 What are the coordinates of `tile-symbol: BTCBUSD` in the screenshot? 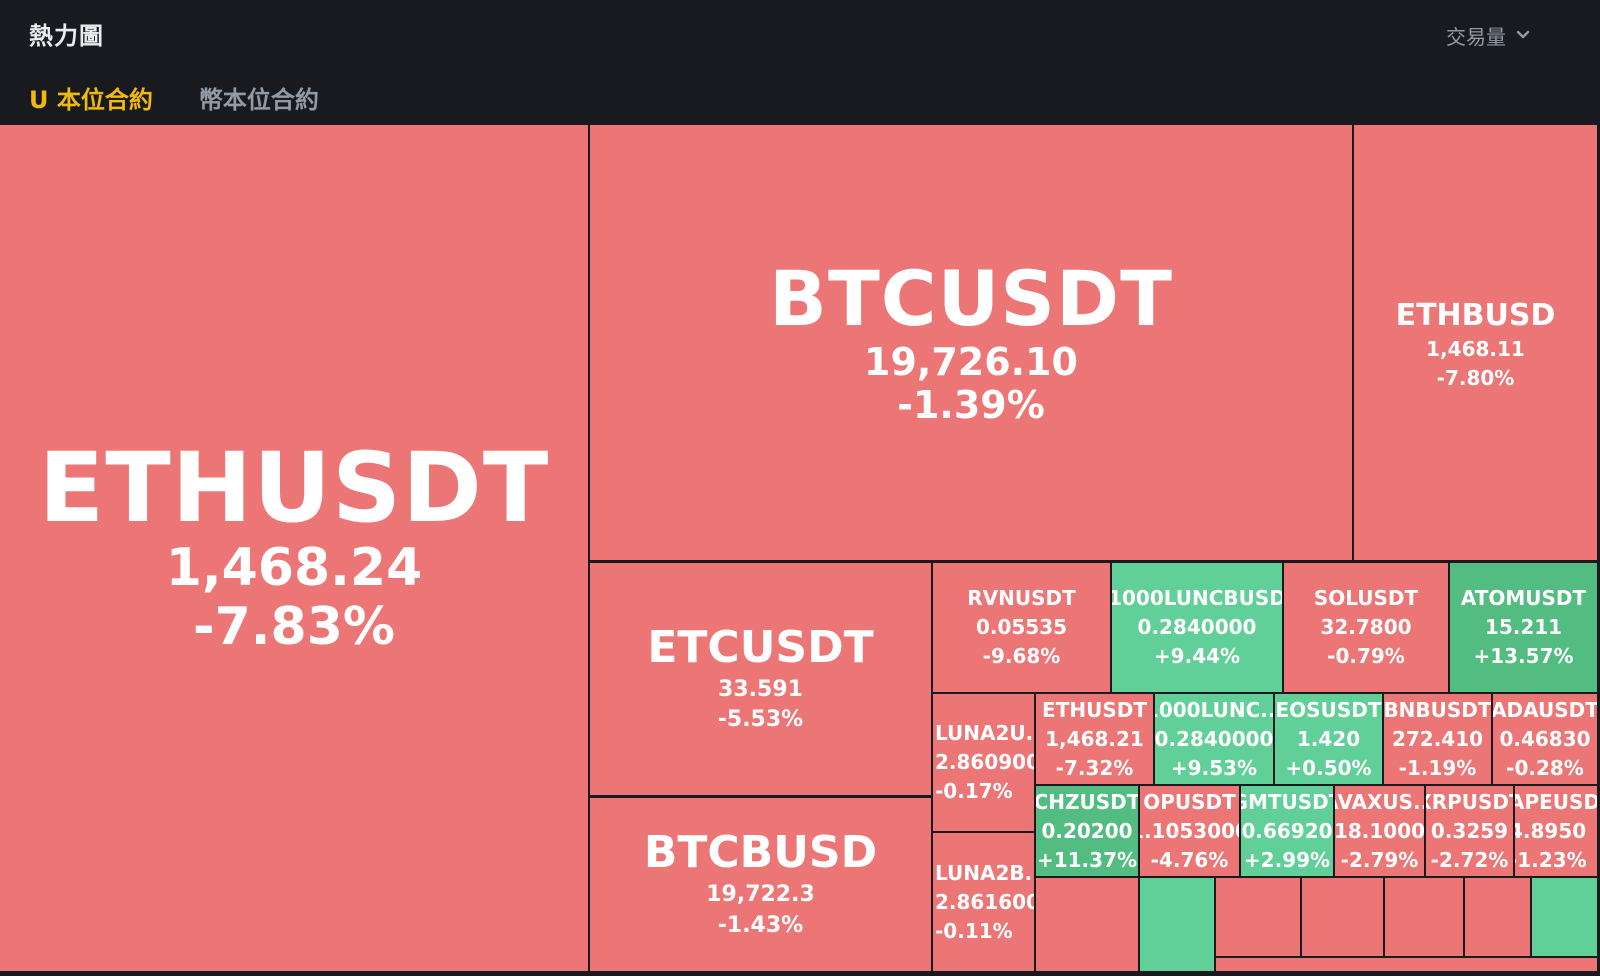 It's located at (760, 853).